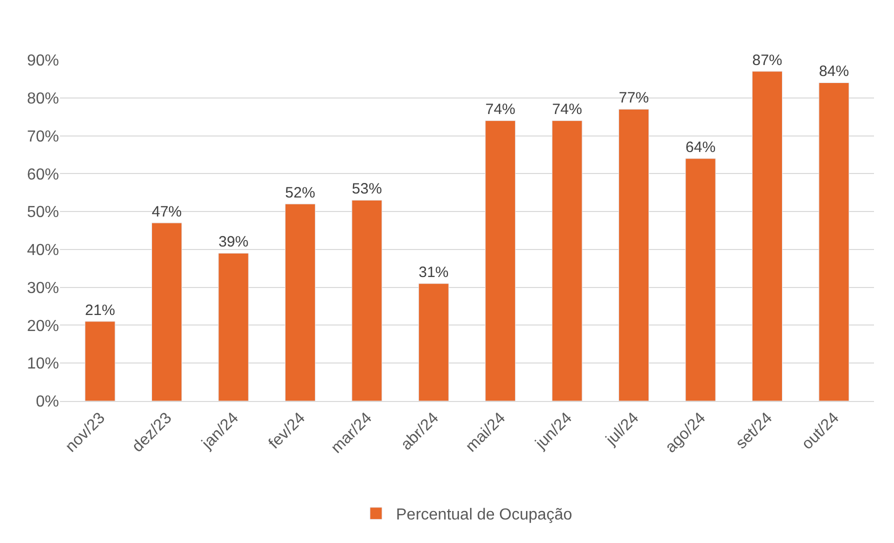 This screenshot has height=543, width=894. What do you see at coordinates (42, 175) in the screenshot?
I see `y-tick-label: 60%` at bounding box center [42, 175].